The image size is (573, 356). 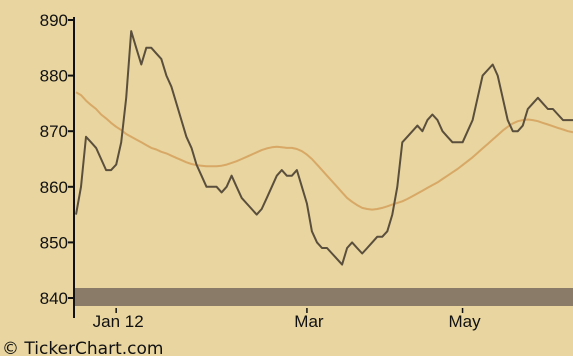 I want to click on x-axis: Jan 12 Mar May, so click(x=287, y=319).